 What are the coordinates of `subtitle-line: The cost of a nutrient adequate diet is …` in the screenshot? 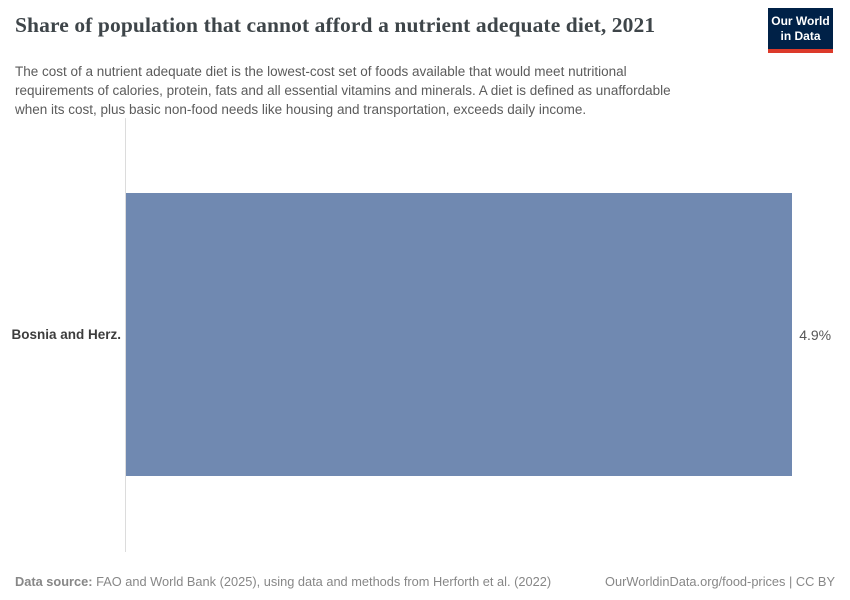 It's located at (321, 71).